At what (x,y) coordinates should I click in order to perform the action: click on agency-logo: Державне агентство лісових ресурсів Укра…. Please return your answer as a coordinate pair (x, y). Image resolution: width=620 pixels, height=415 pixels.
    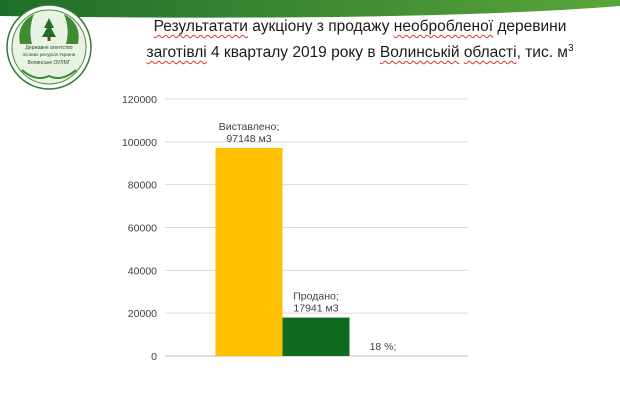
    Looking at the image, I should click on (49, 47).